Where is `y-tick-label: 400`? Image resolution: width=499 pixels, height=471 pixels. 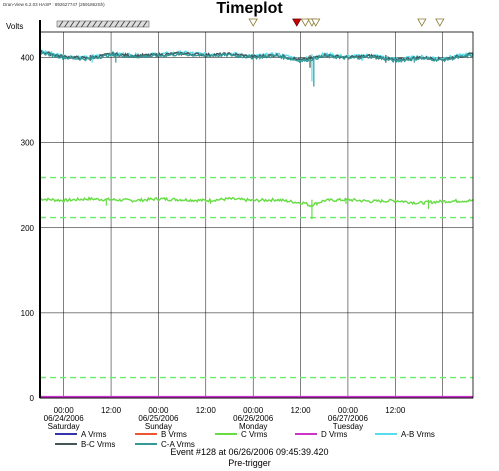
y-tick-label: 400 is located at coordinates (28, 58).